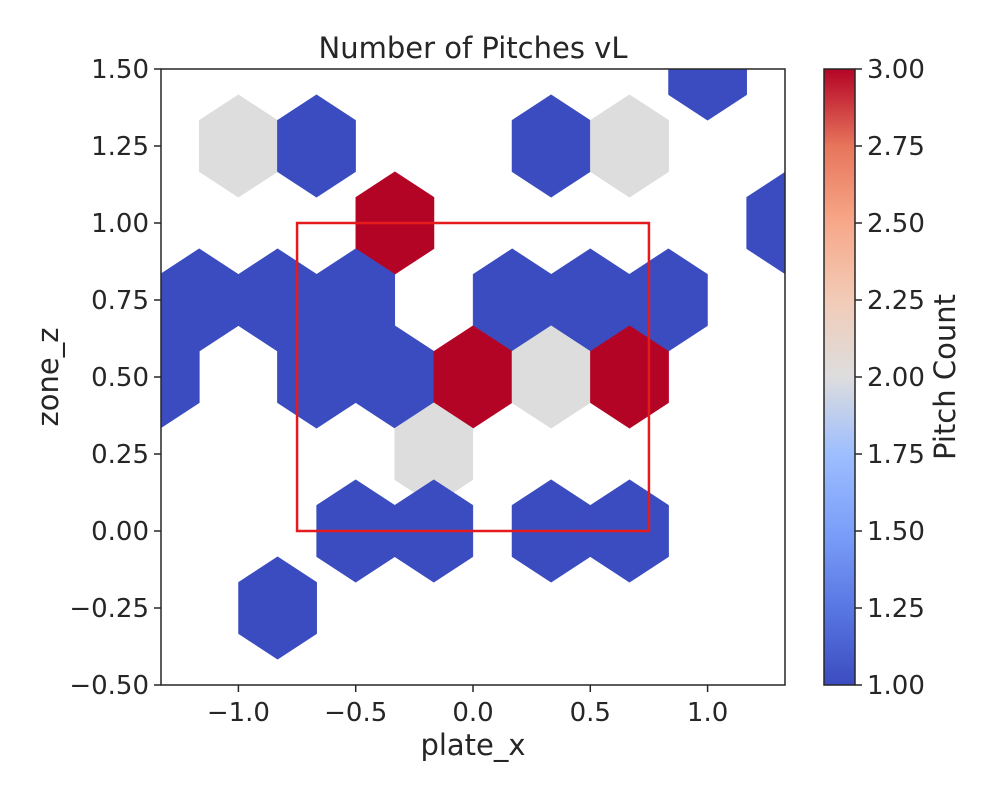 This screenshot has height=800, width=1000. I want to click on y-tick-label: 0.75, so click(120, 301).